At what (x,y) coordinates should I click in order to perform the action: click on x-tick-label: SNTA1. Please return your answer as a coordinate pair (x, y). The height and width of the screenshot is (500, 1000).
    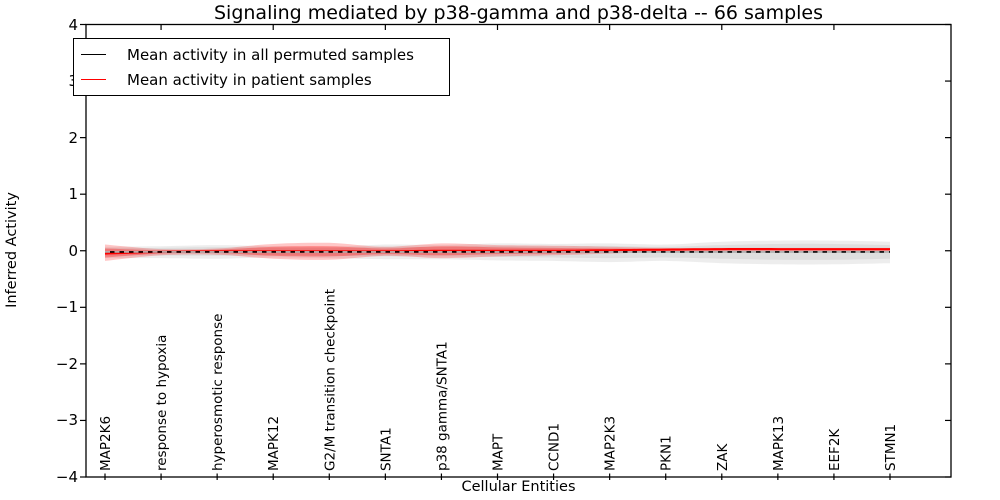
    Looking at the image, I should click on (386, 449).